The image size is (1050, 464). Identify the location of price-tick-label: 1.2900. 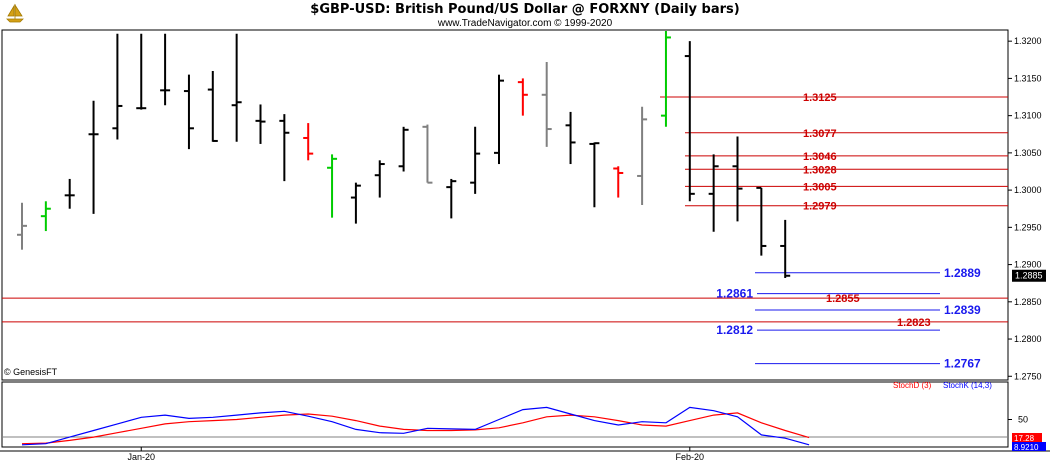
(1028, 265).